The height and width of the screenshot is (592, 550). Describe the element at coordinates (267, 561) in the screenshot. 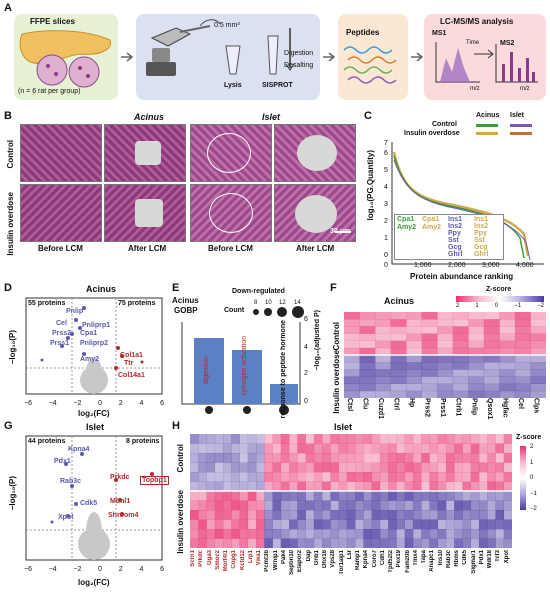

I see `gene-label: Pcmt3b` at that location.